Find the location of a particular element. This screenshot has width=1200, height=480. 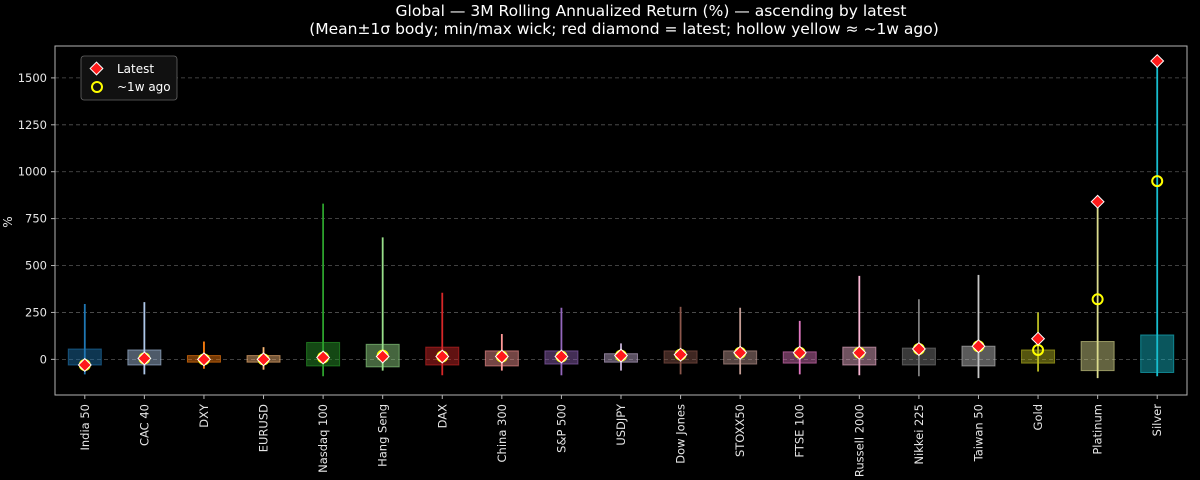

legend: Latest ~1w ago is located at coordinates (129, 78).